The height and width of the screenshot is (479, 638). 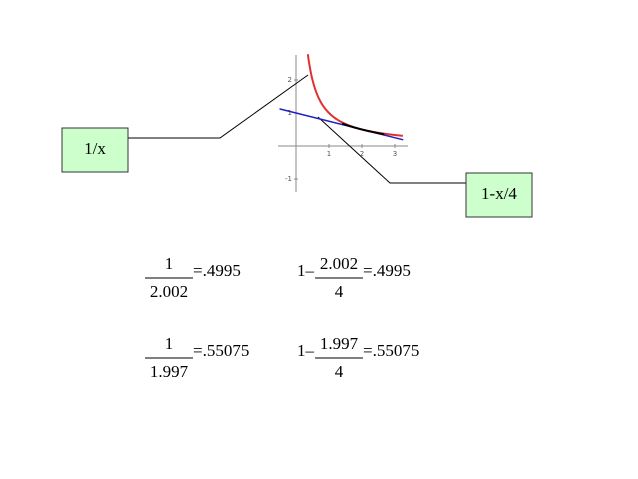 I want to click on y-tick-label: 2, so click(x=290, y=80).